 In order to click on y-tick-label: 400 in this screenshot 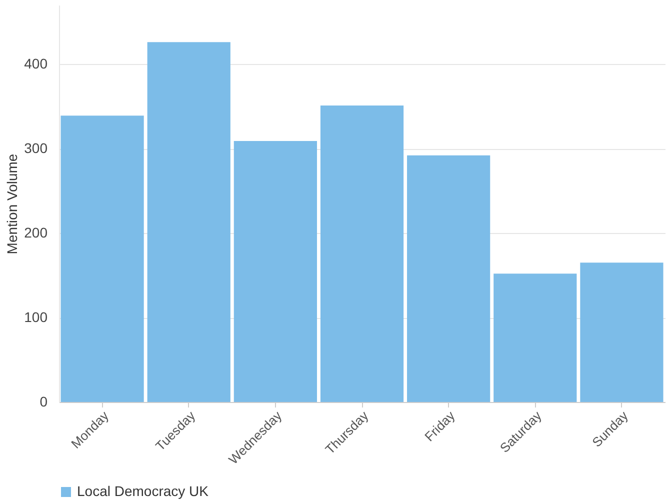, I will do `click(36, 64)`.